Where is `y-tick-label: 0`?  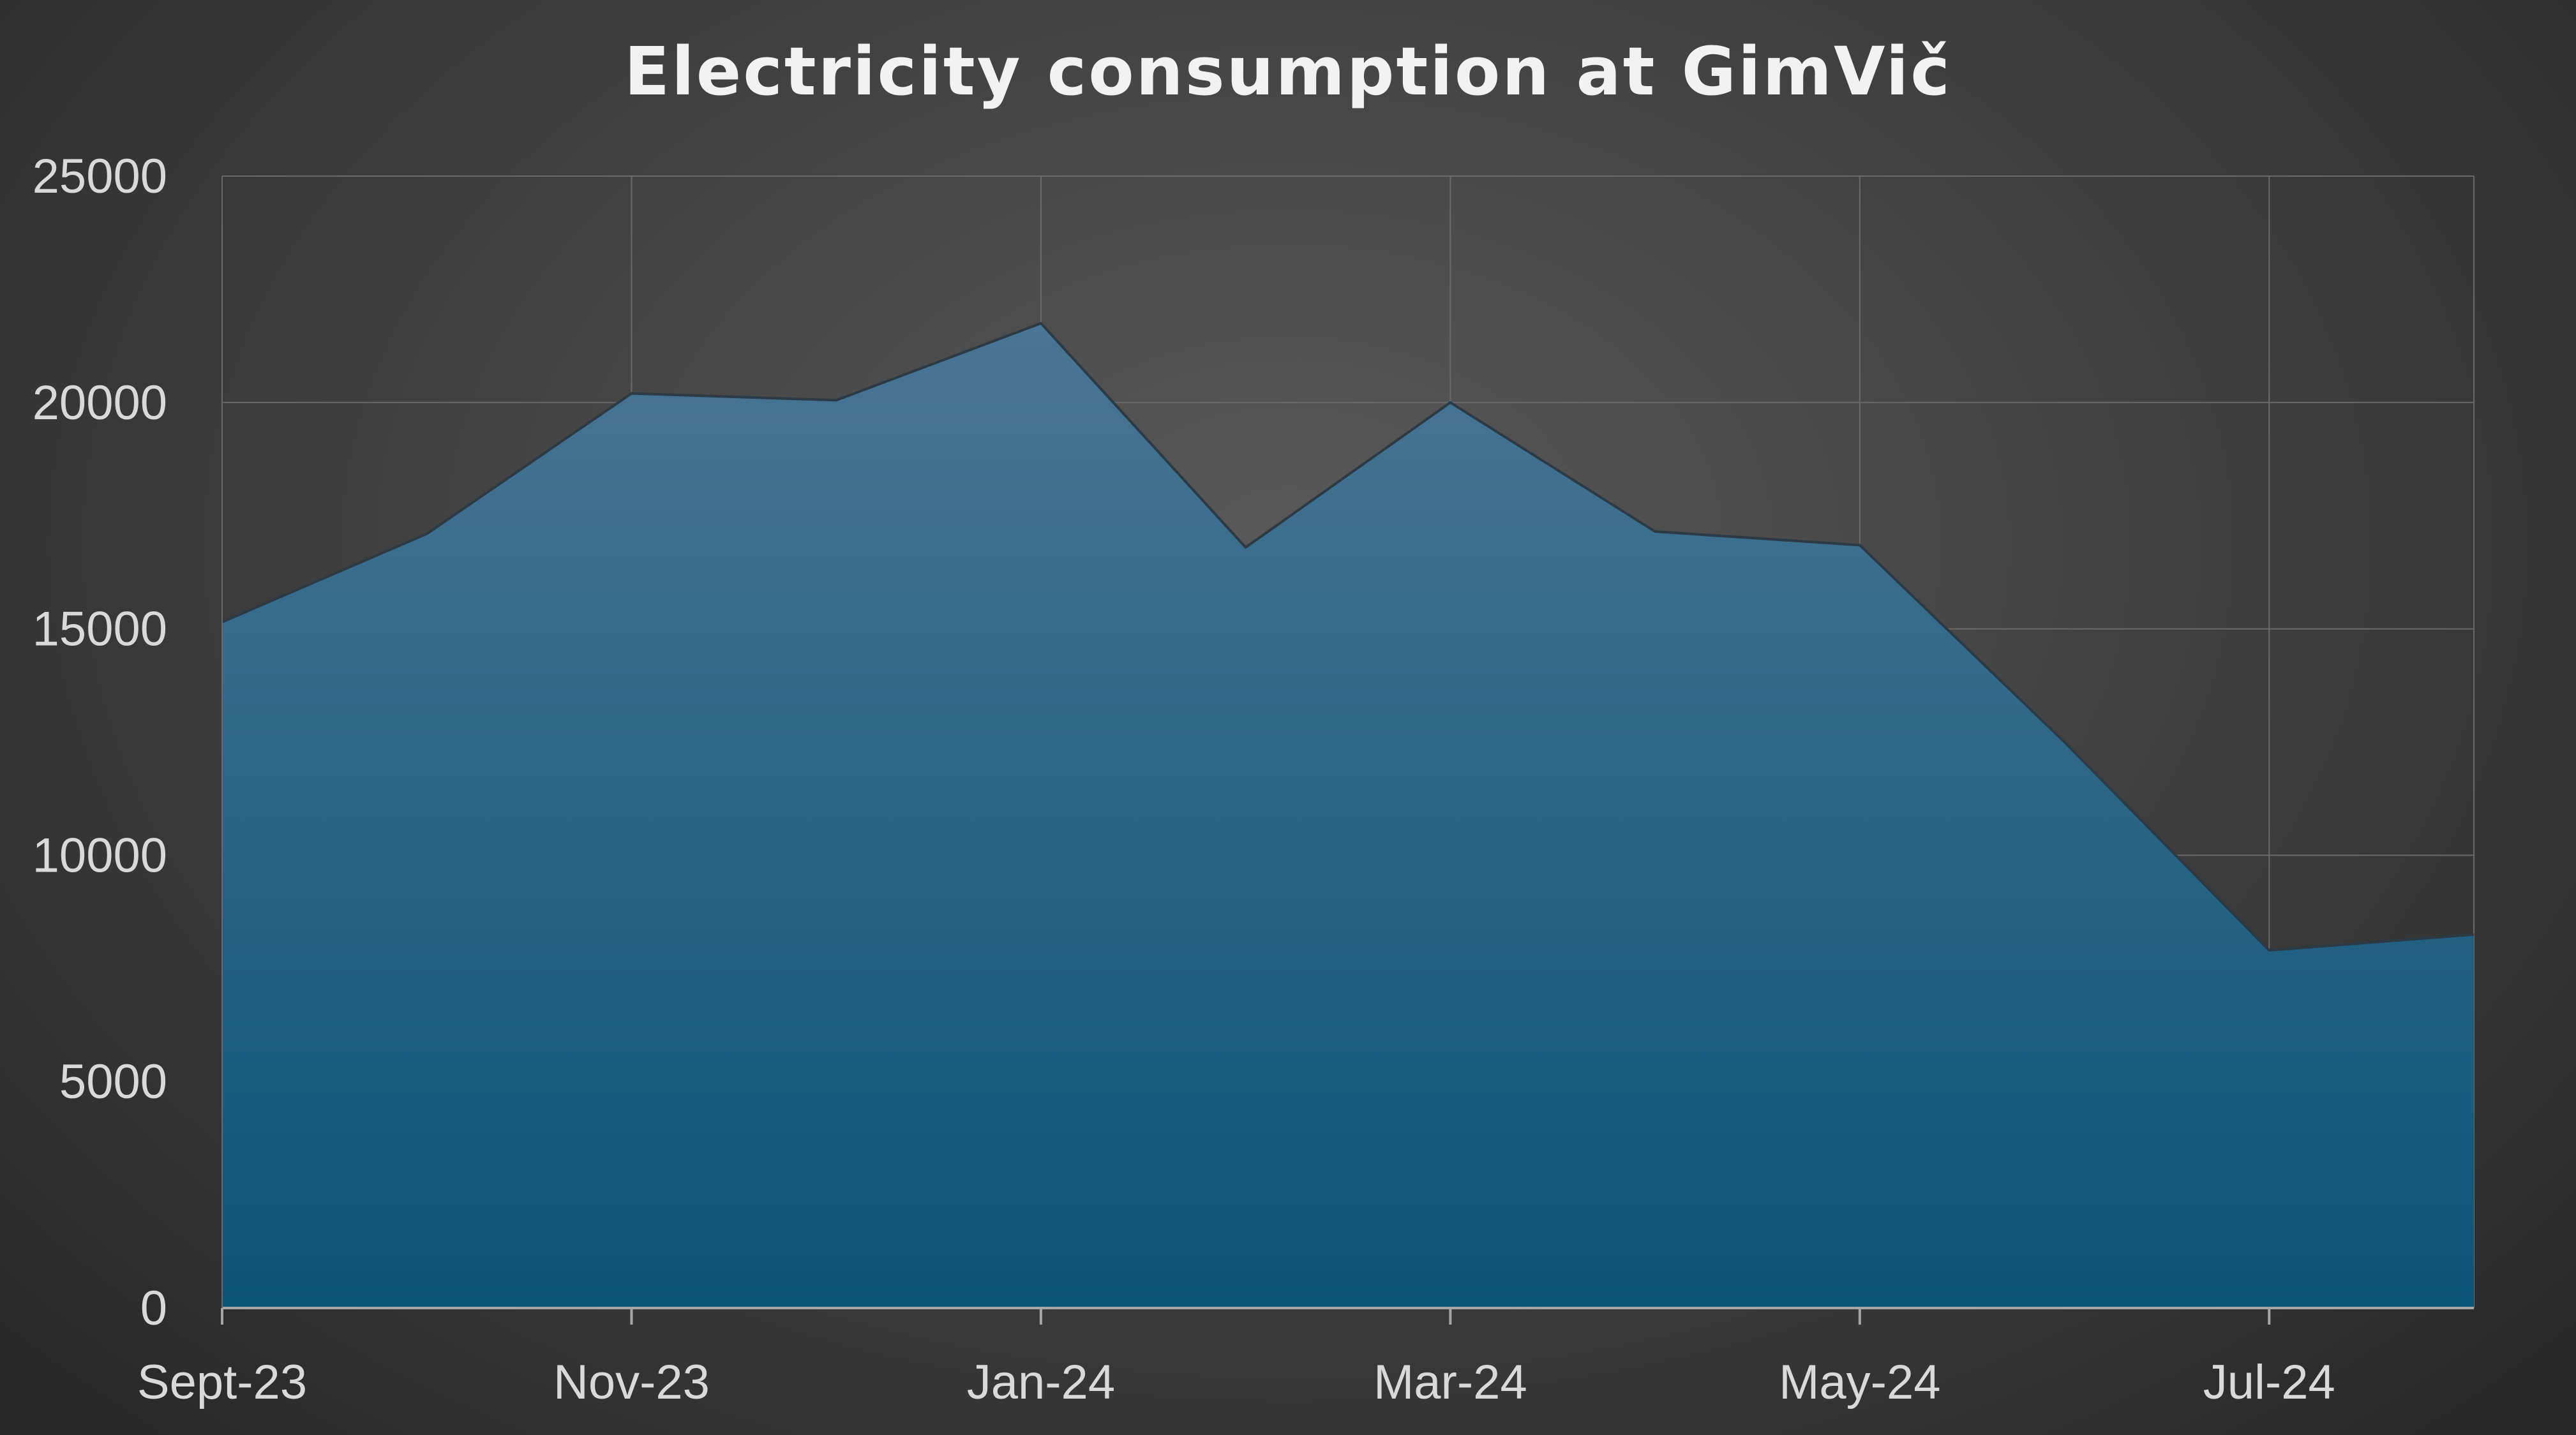
y-tick-label: 0 is located at coordinates (153, 1308).